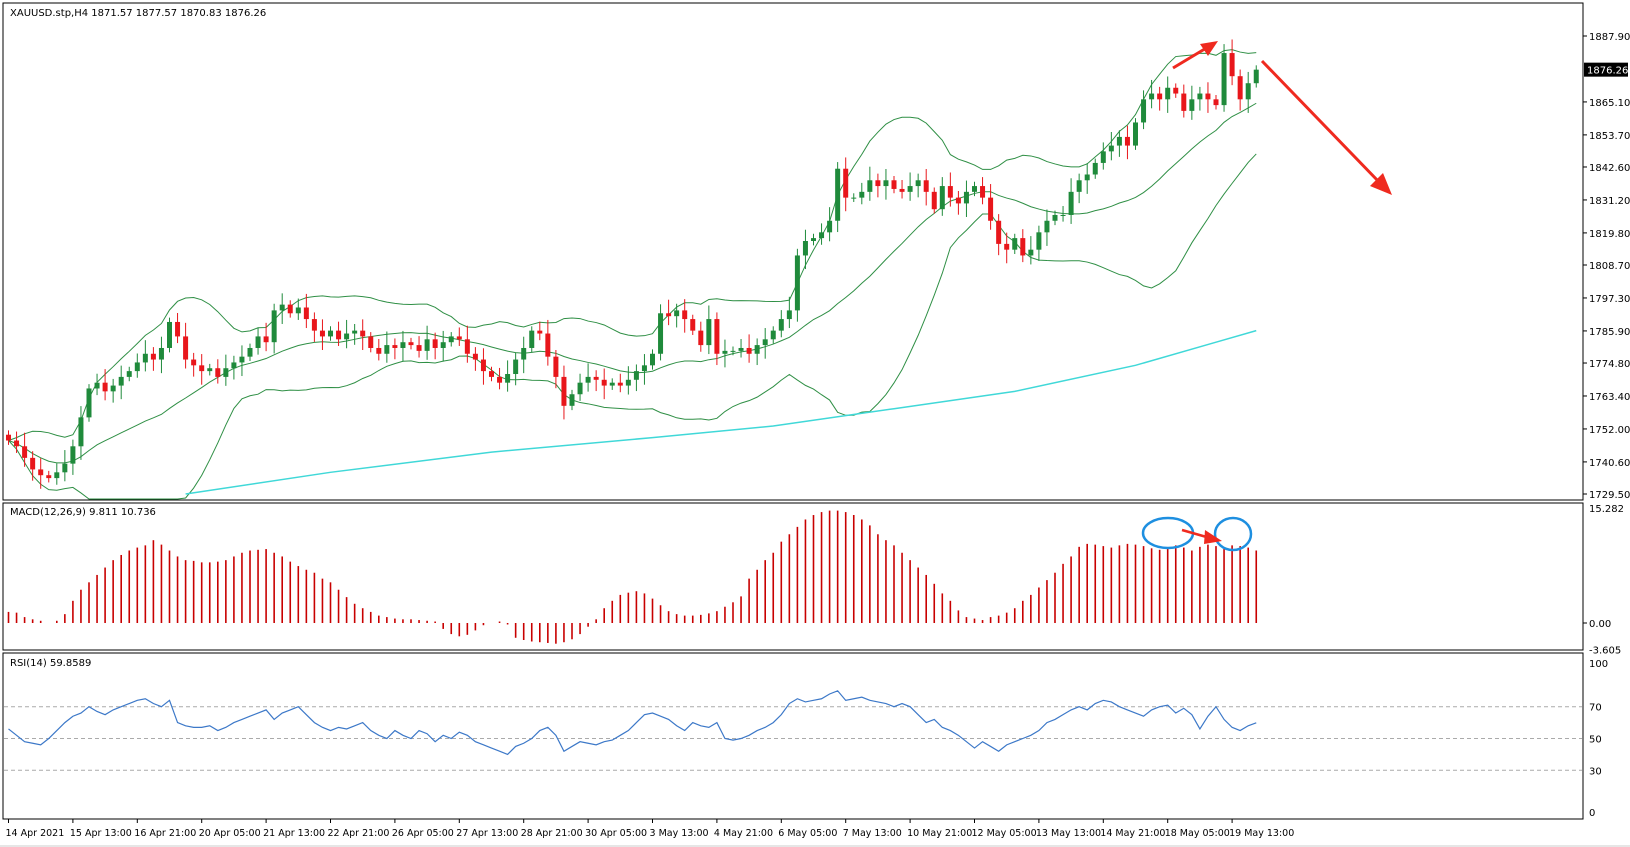 The image size is (1630, 847). Describe the element at coordinates (1609, 103) in the screenshot. I see `price-tick-label: 1865.10` at that location.